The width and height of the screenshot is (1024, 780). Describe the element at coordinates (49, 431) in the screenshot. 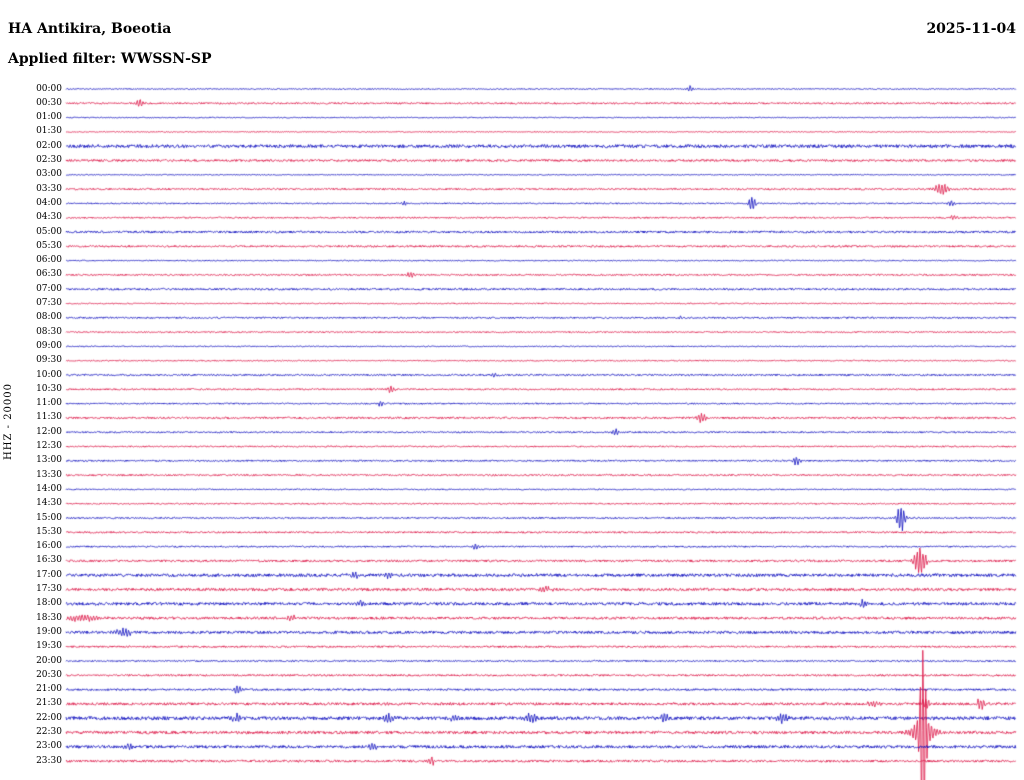

I see `time-label-1200: 12:00` at that location.